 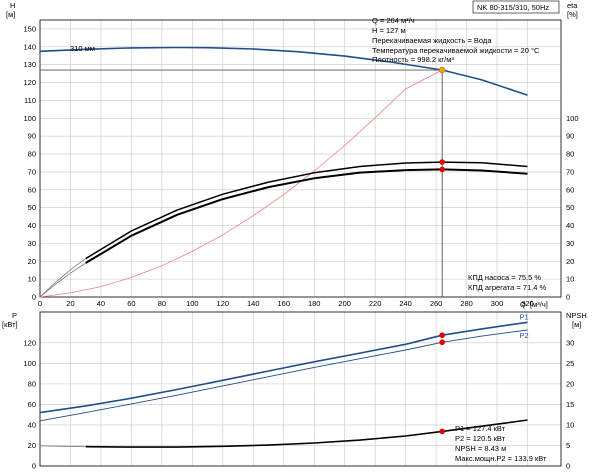 What do you see at coordinates (413, 59) in the screenshot?
I see `info-density: Плотность = 998.2 кг/м³` at bounding box center [413, 59].